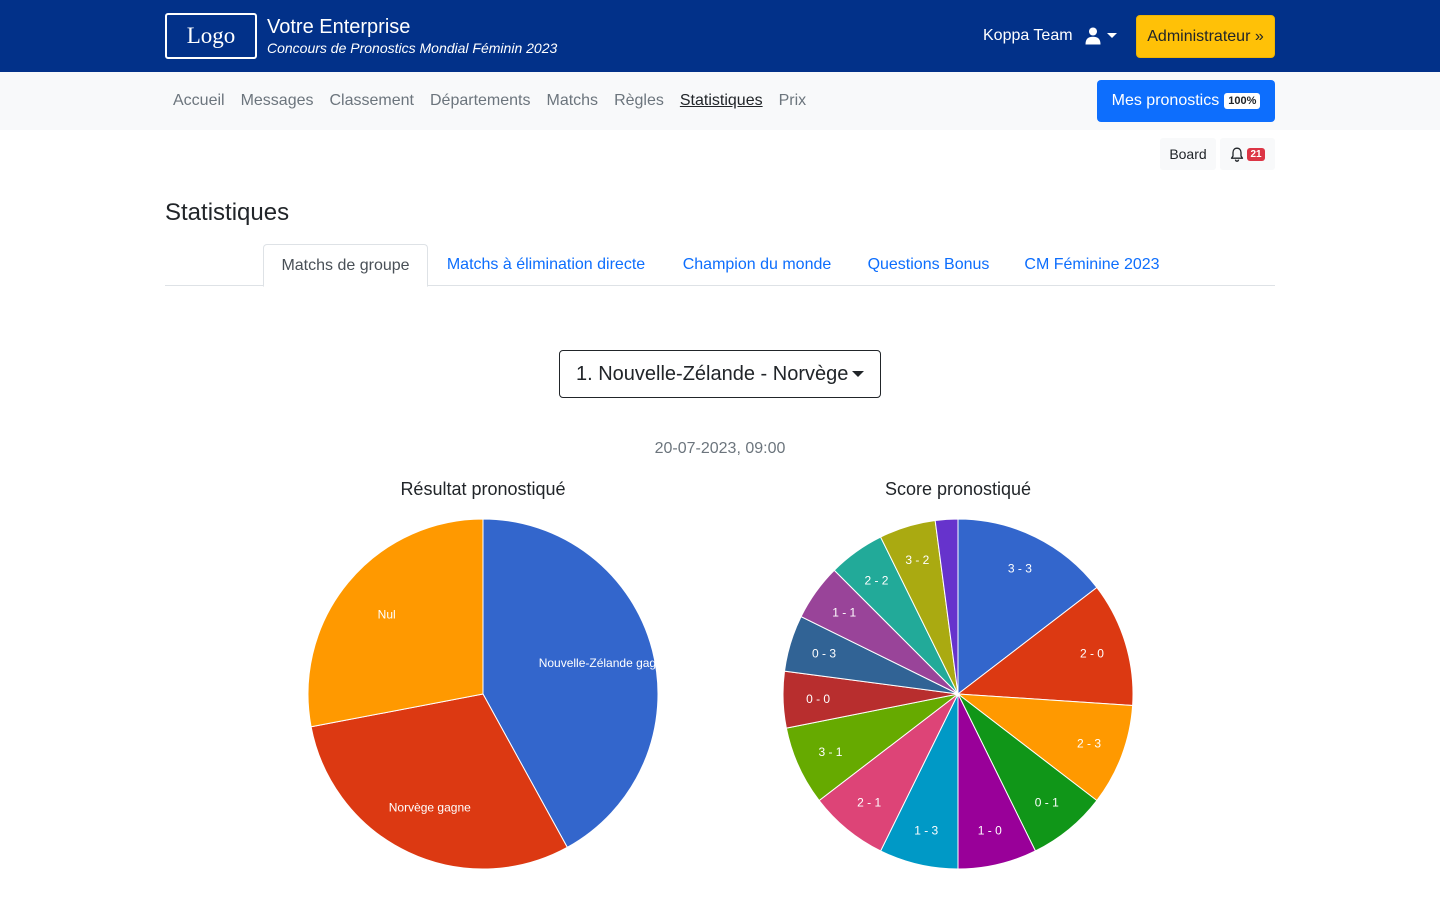  I want to click on tab-matchs-de-groupe: Matchs de groupe, so click(345, 265).